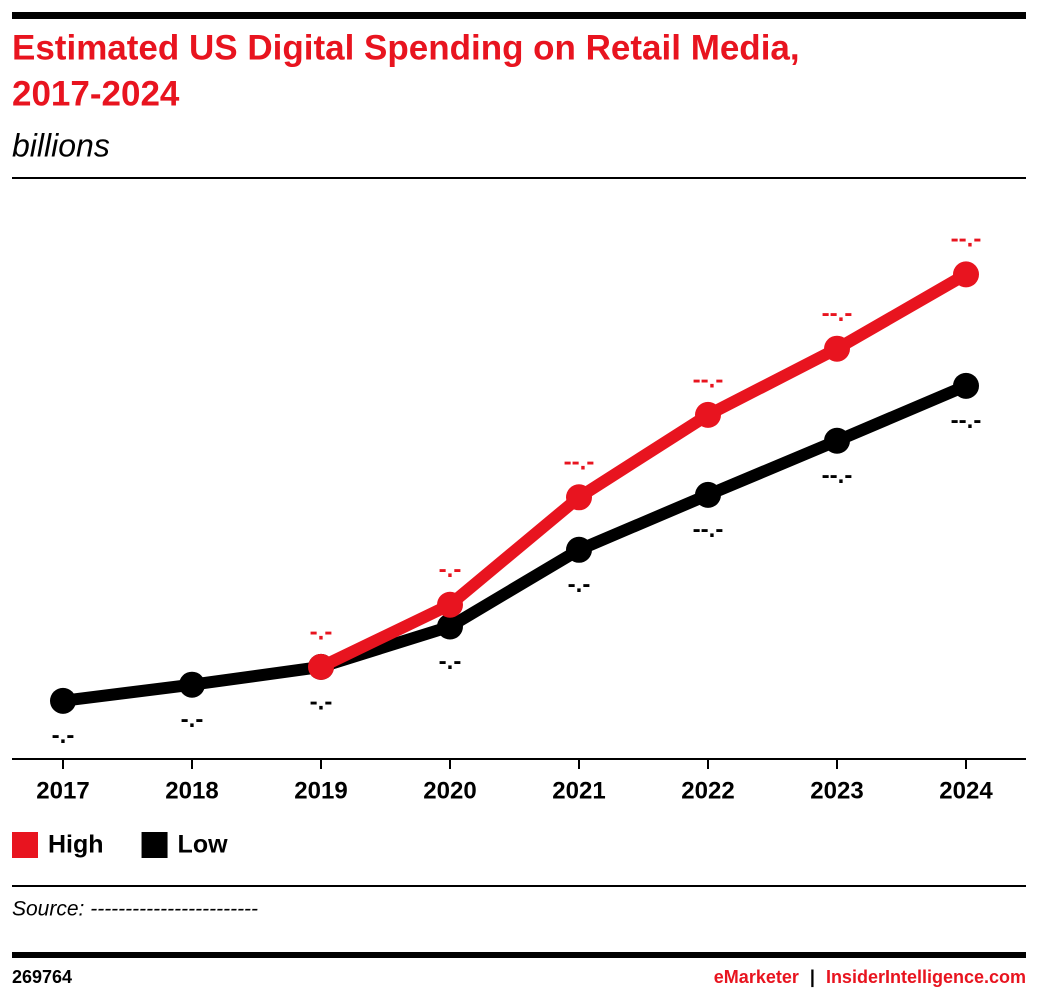 This screenshot has height=1007, width=1038. Describe the element at coordinates (519, 955) in the screenshot. I see `bottom-bar` at that location.